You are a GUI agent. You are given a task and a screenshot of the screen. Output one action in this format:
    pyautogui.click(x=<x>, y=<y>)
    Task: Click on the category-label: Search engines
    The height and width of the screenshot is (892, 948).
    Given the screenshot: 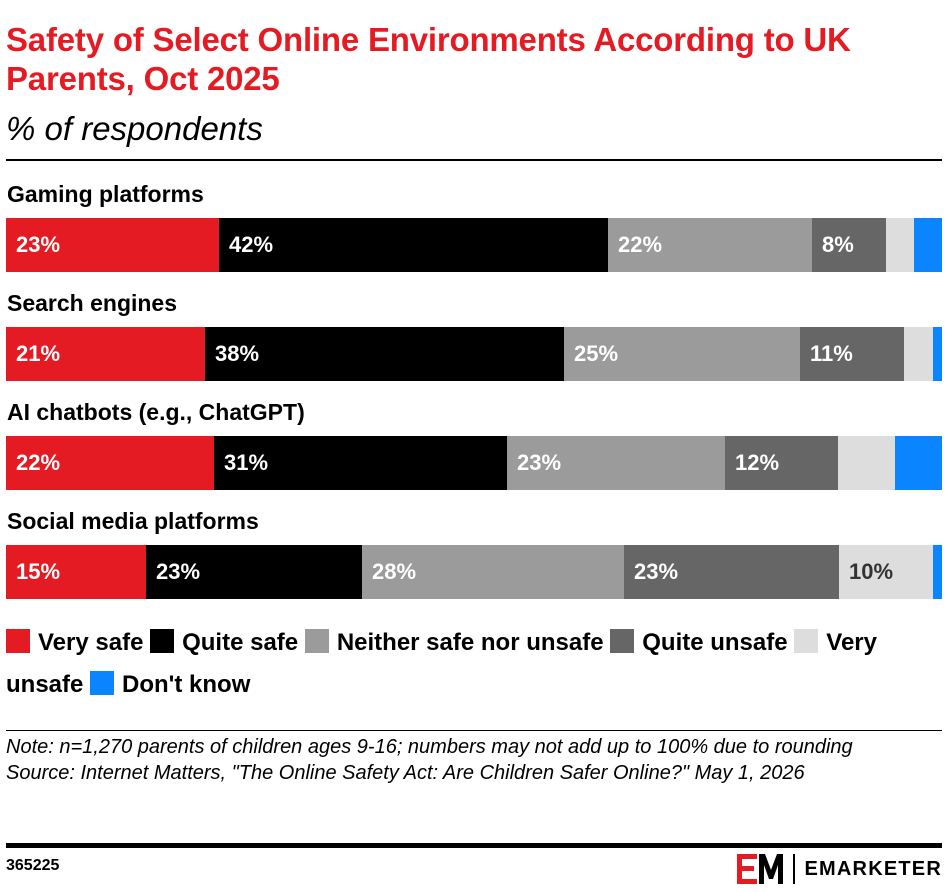 What is the action you would take?
    pyautogui.click(x=92, y=303)
    